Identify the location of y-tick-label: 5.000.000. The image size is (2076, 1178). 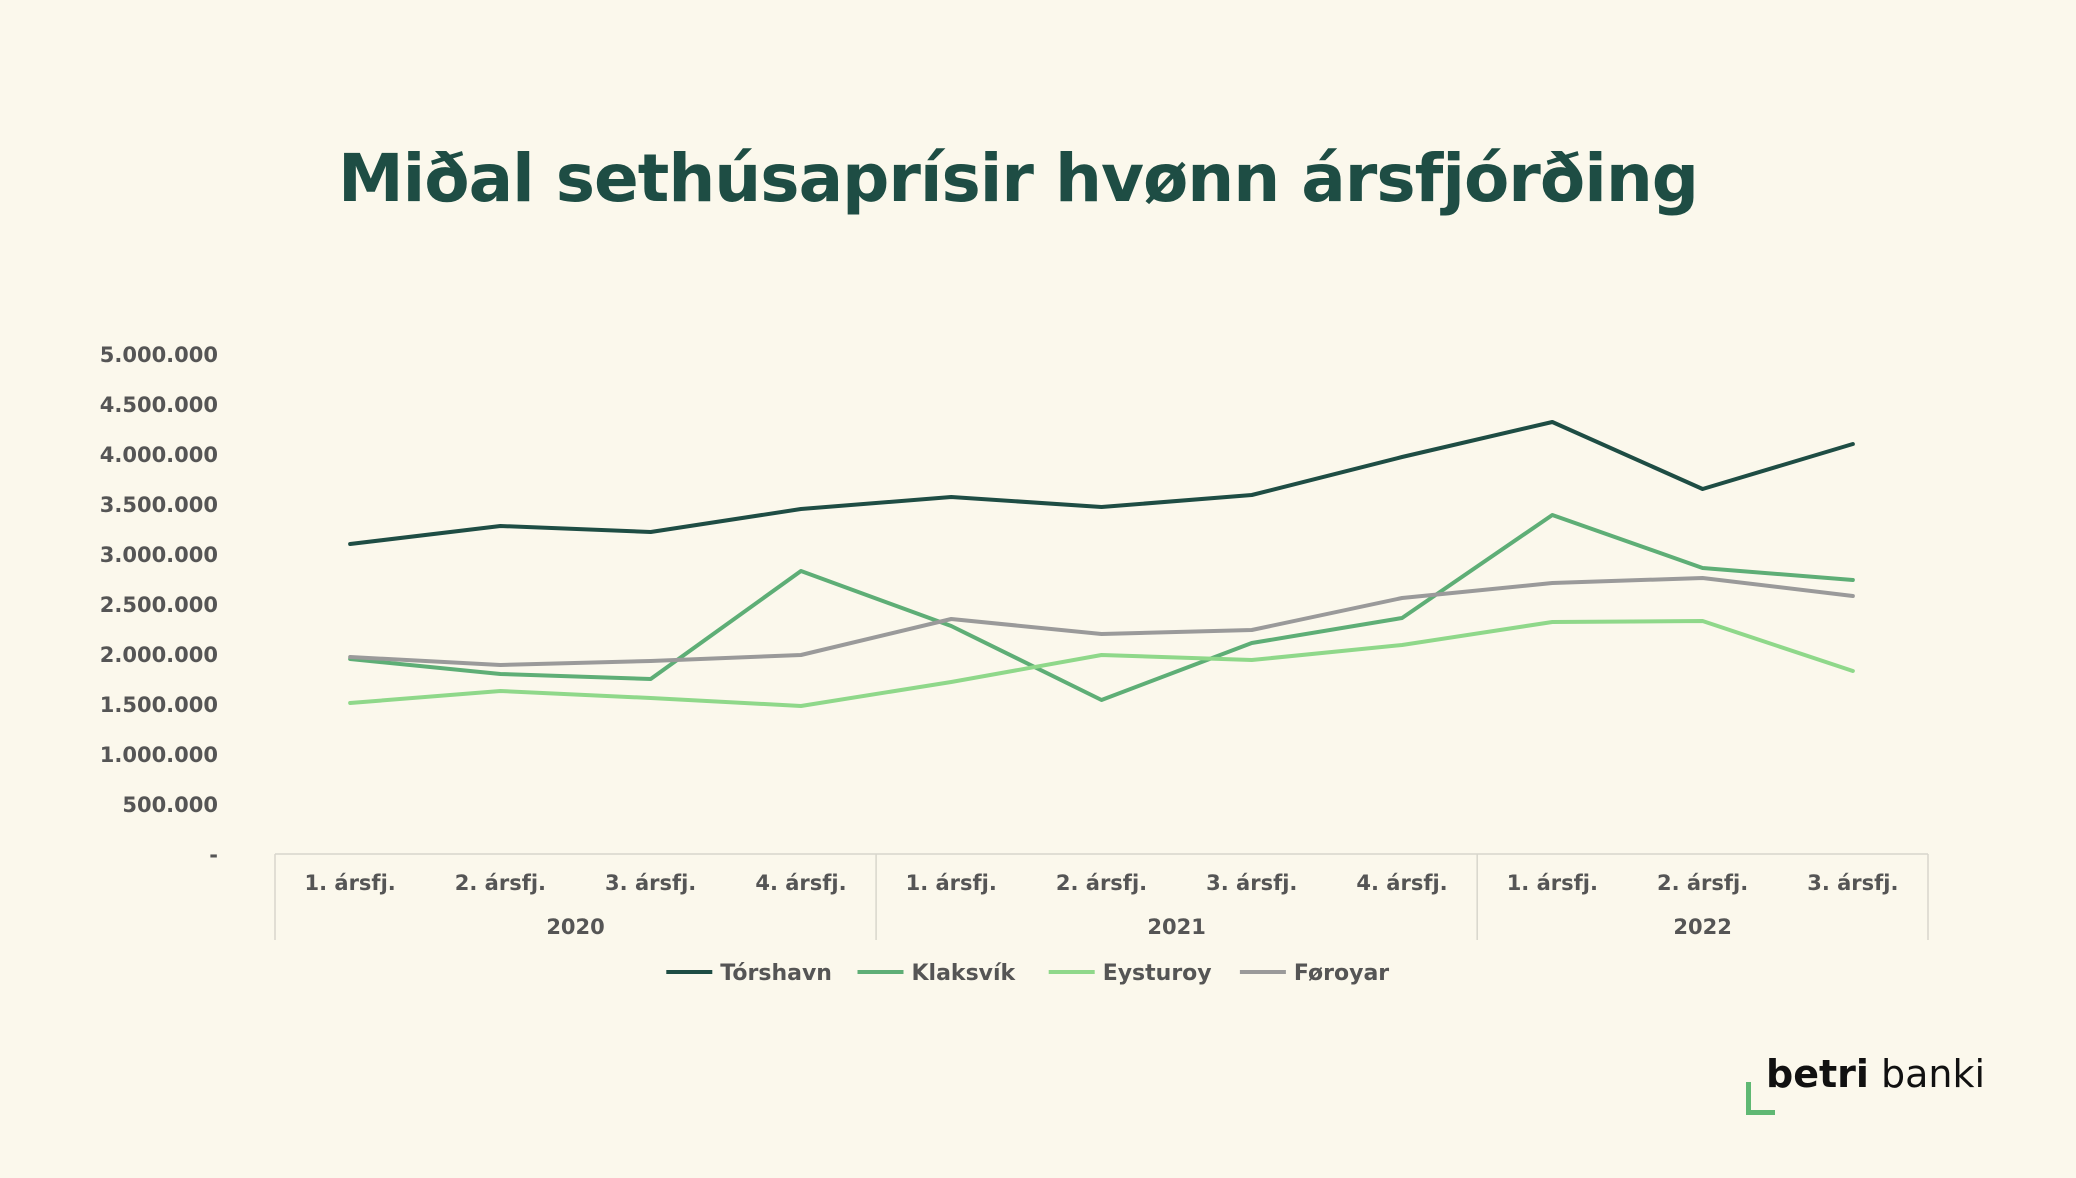
(159, 355).